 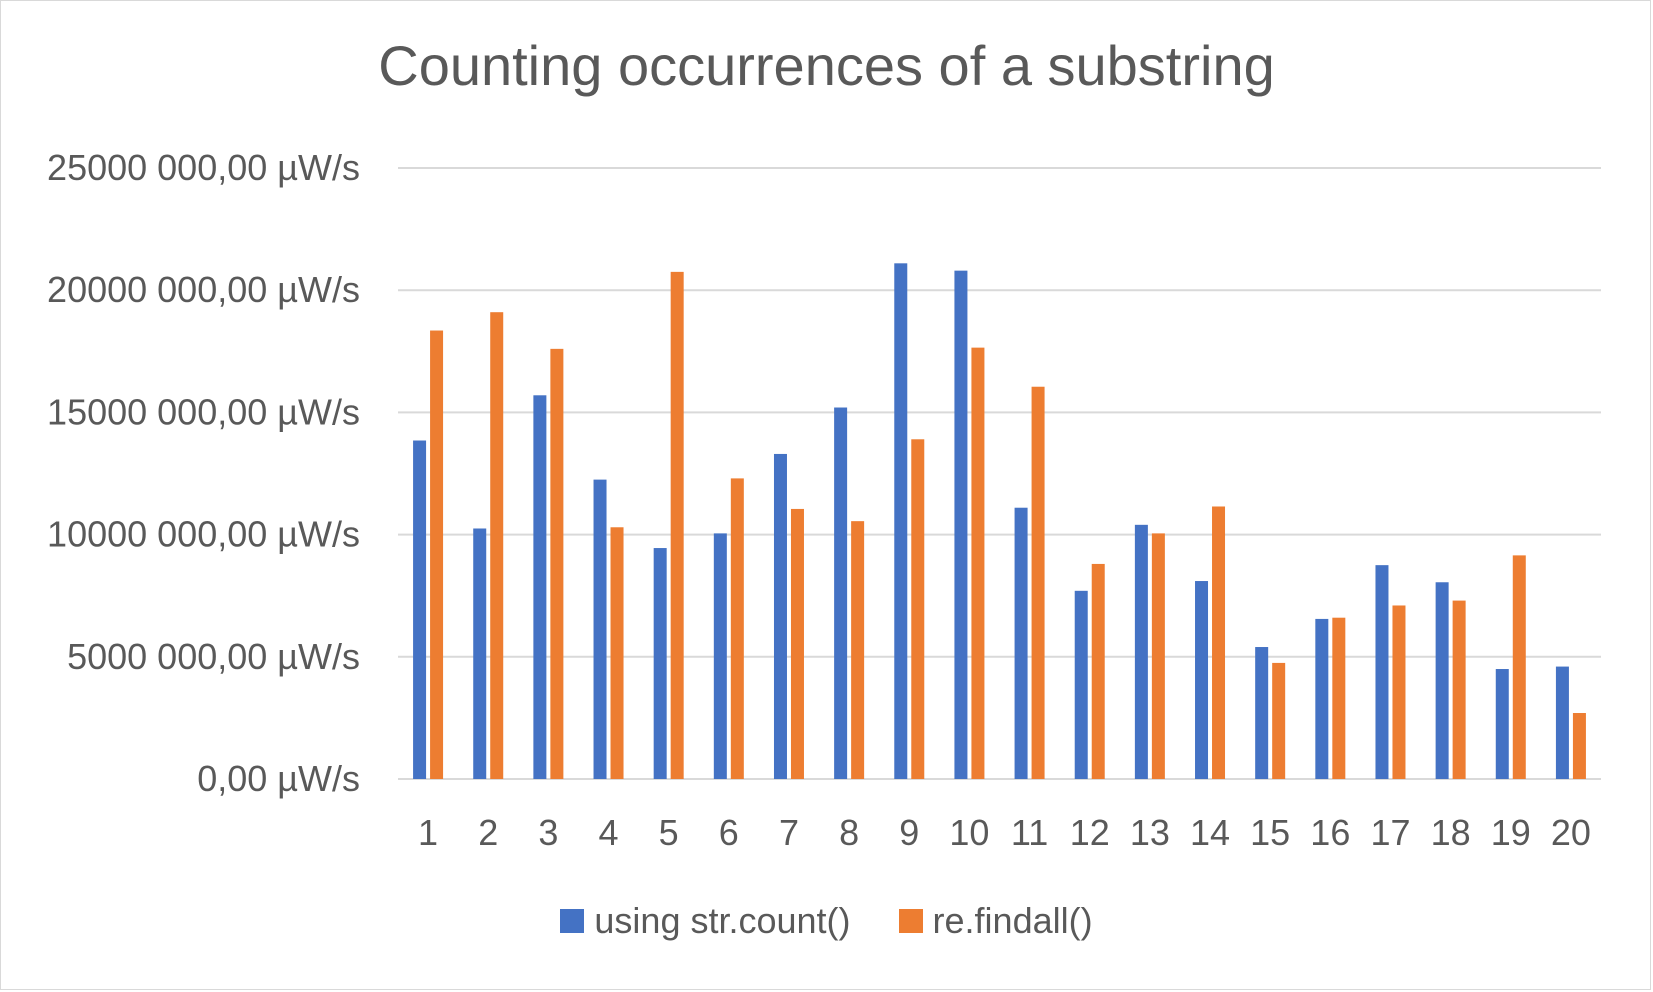 I want to click on x-tick-label: 7, so click(x=789, y=832).